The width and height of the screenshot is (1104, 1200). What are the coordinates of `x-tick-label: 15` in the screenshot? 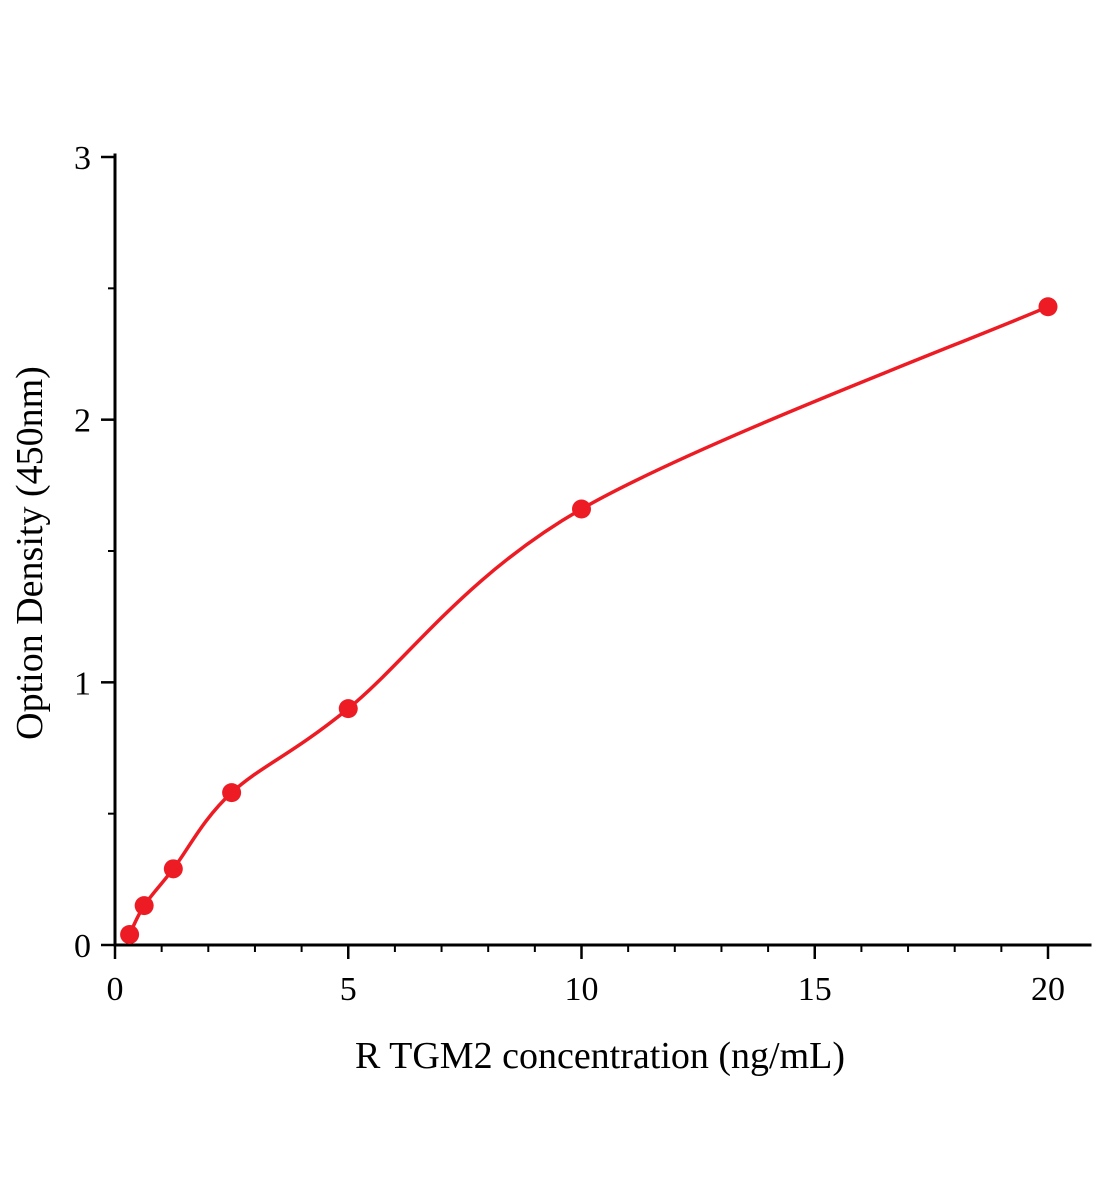 It's located at (815, 989).